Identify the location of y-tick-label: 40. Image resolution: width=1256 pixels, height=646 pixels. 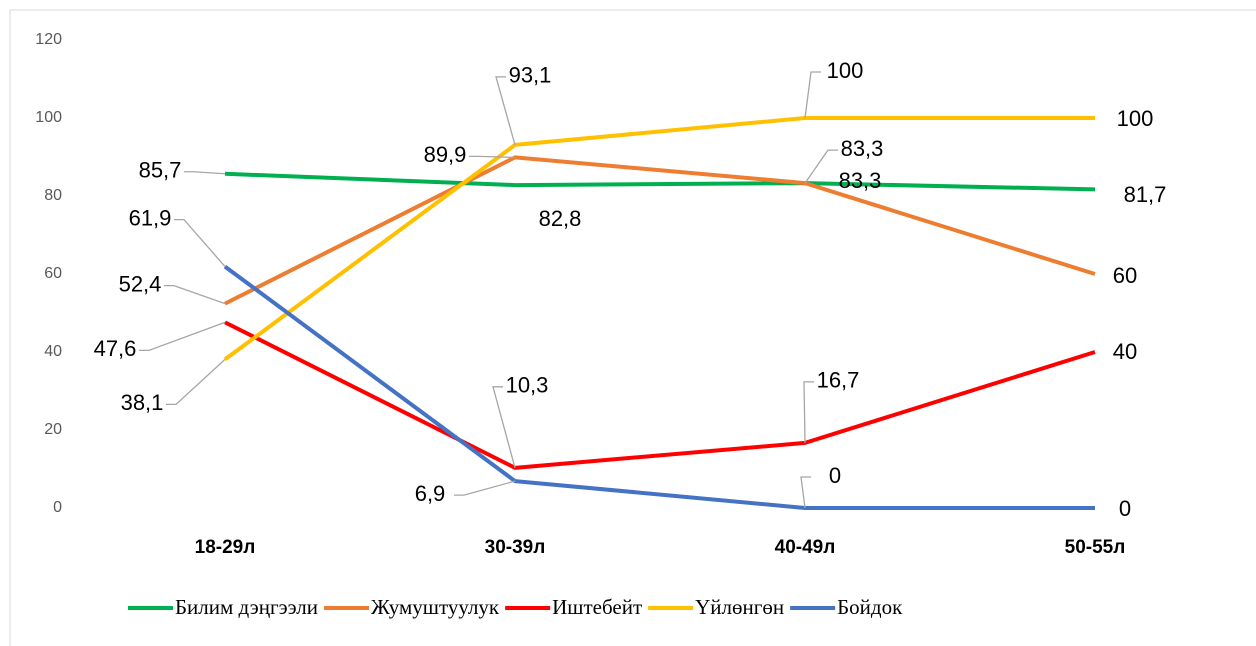
(53, 351).